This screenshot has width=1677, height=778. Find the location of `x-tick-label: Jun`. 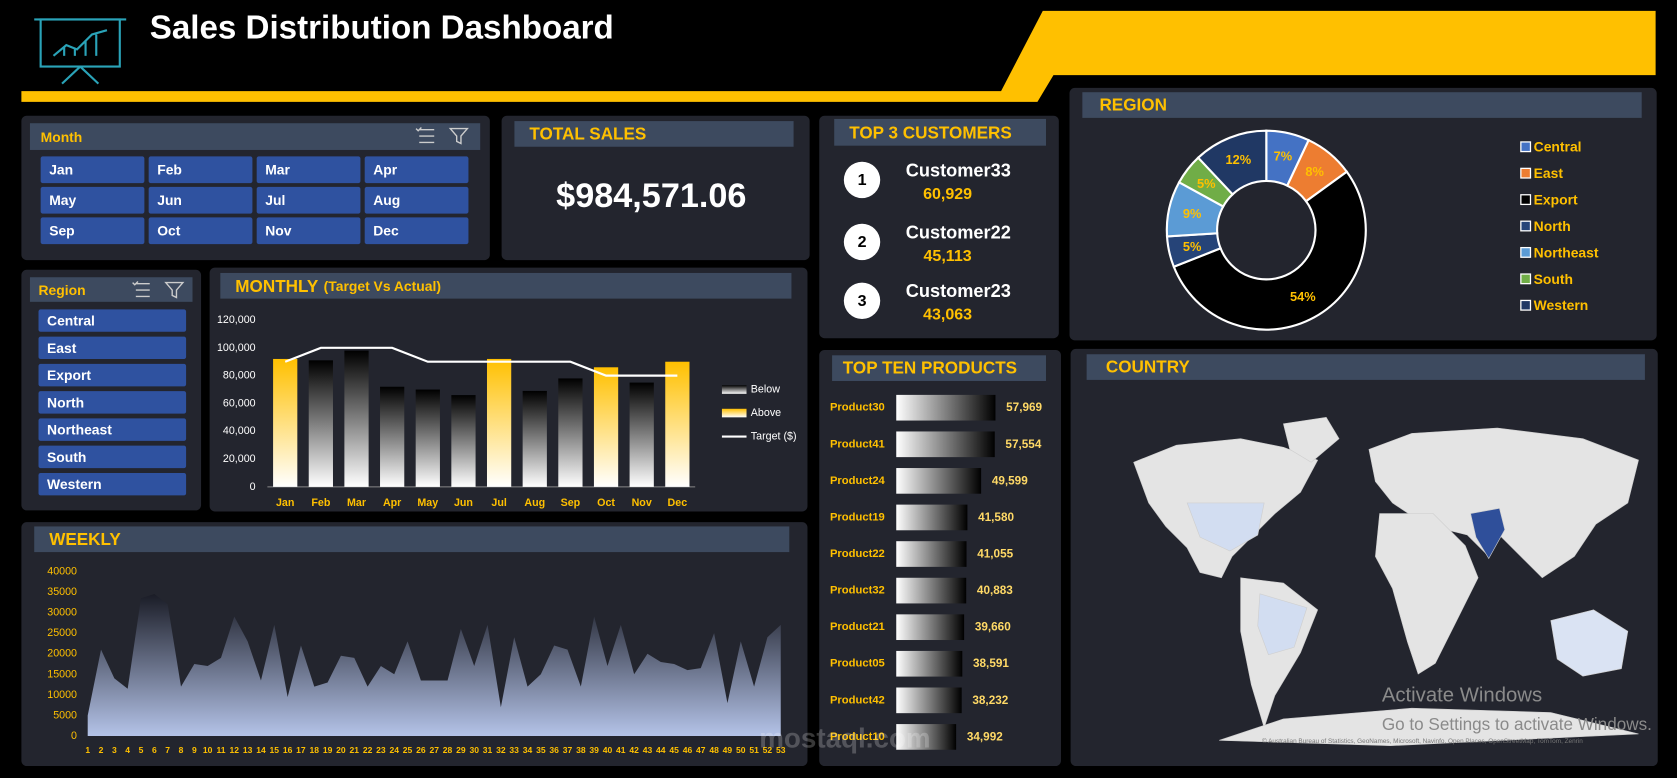

x-tick-label: Jun is located at coordinates (463, 503).